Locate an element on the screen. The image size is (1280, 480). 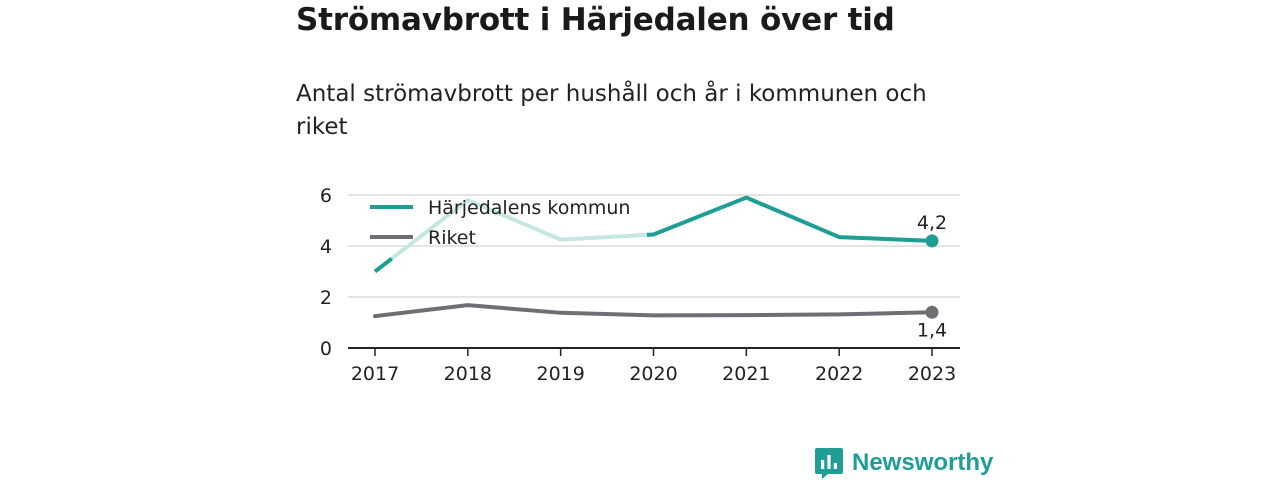
riket-end-label: 1,4 is located at coordinates (932, 330).